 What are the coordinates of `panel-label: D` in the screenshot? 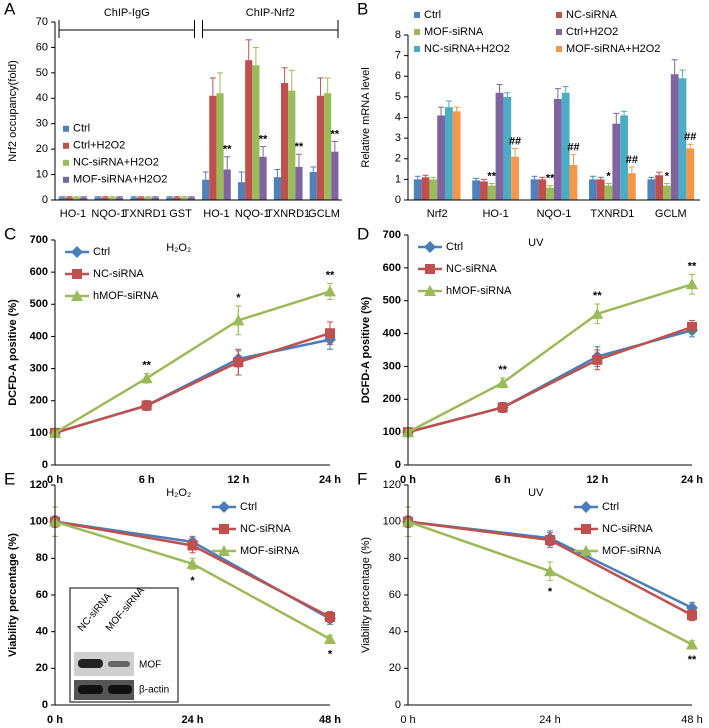 It's located at (363, 233).